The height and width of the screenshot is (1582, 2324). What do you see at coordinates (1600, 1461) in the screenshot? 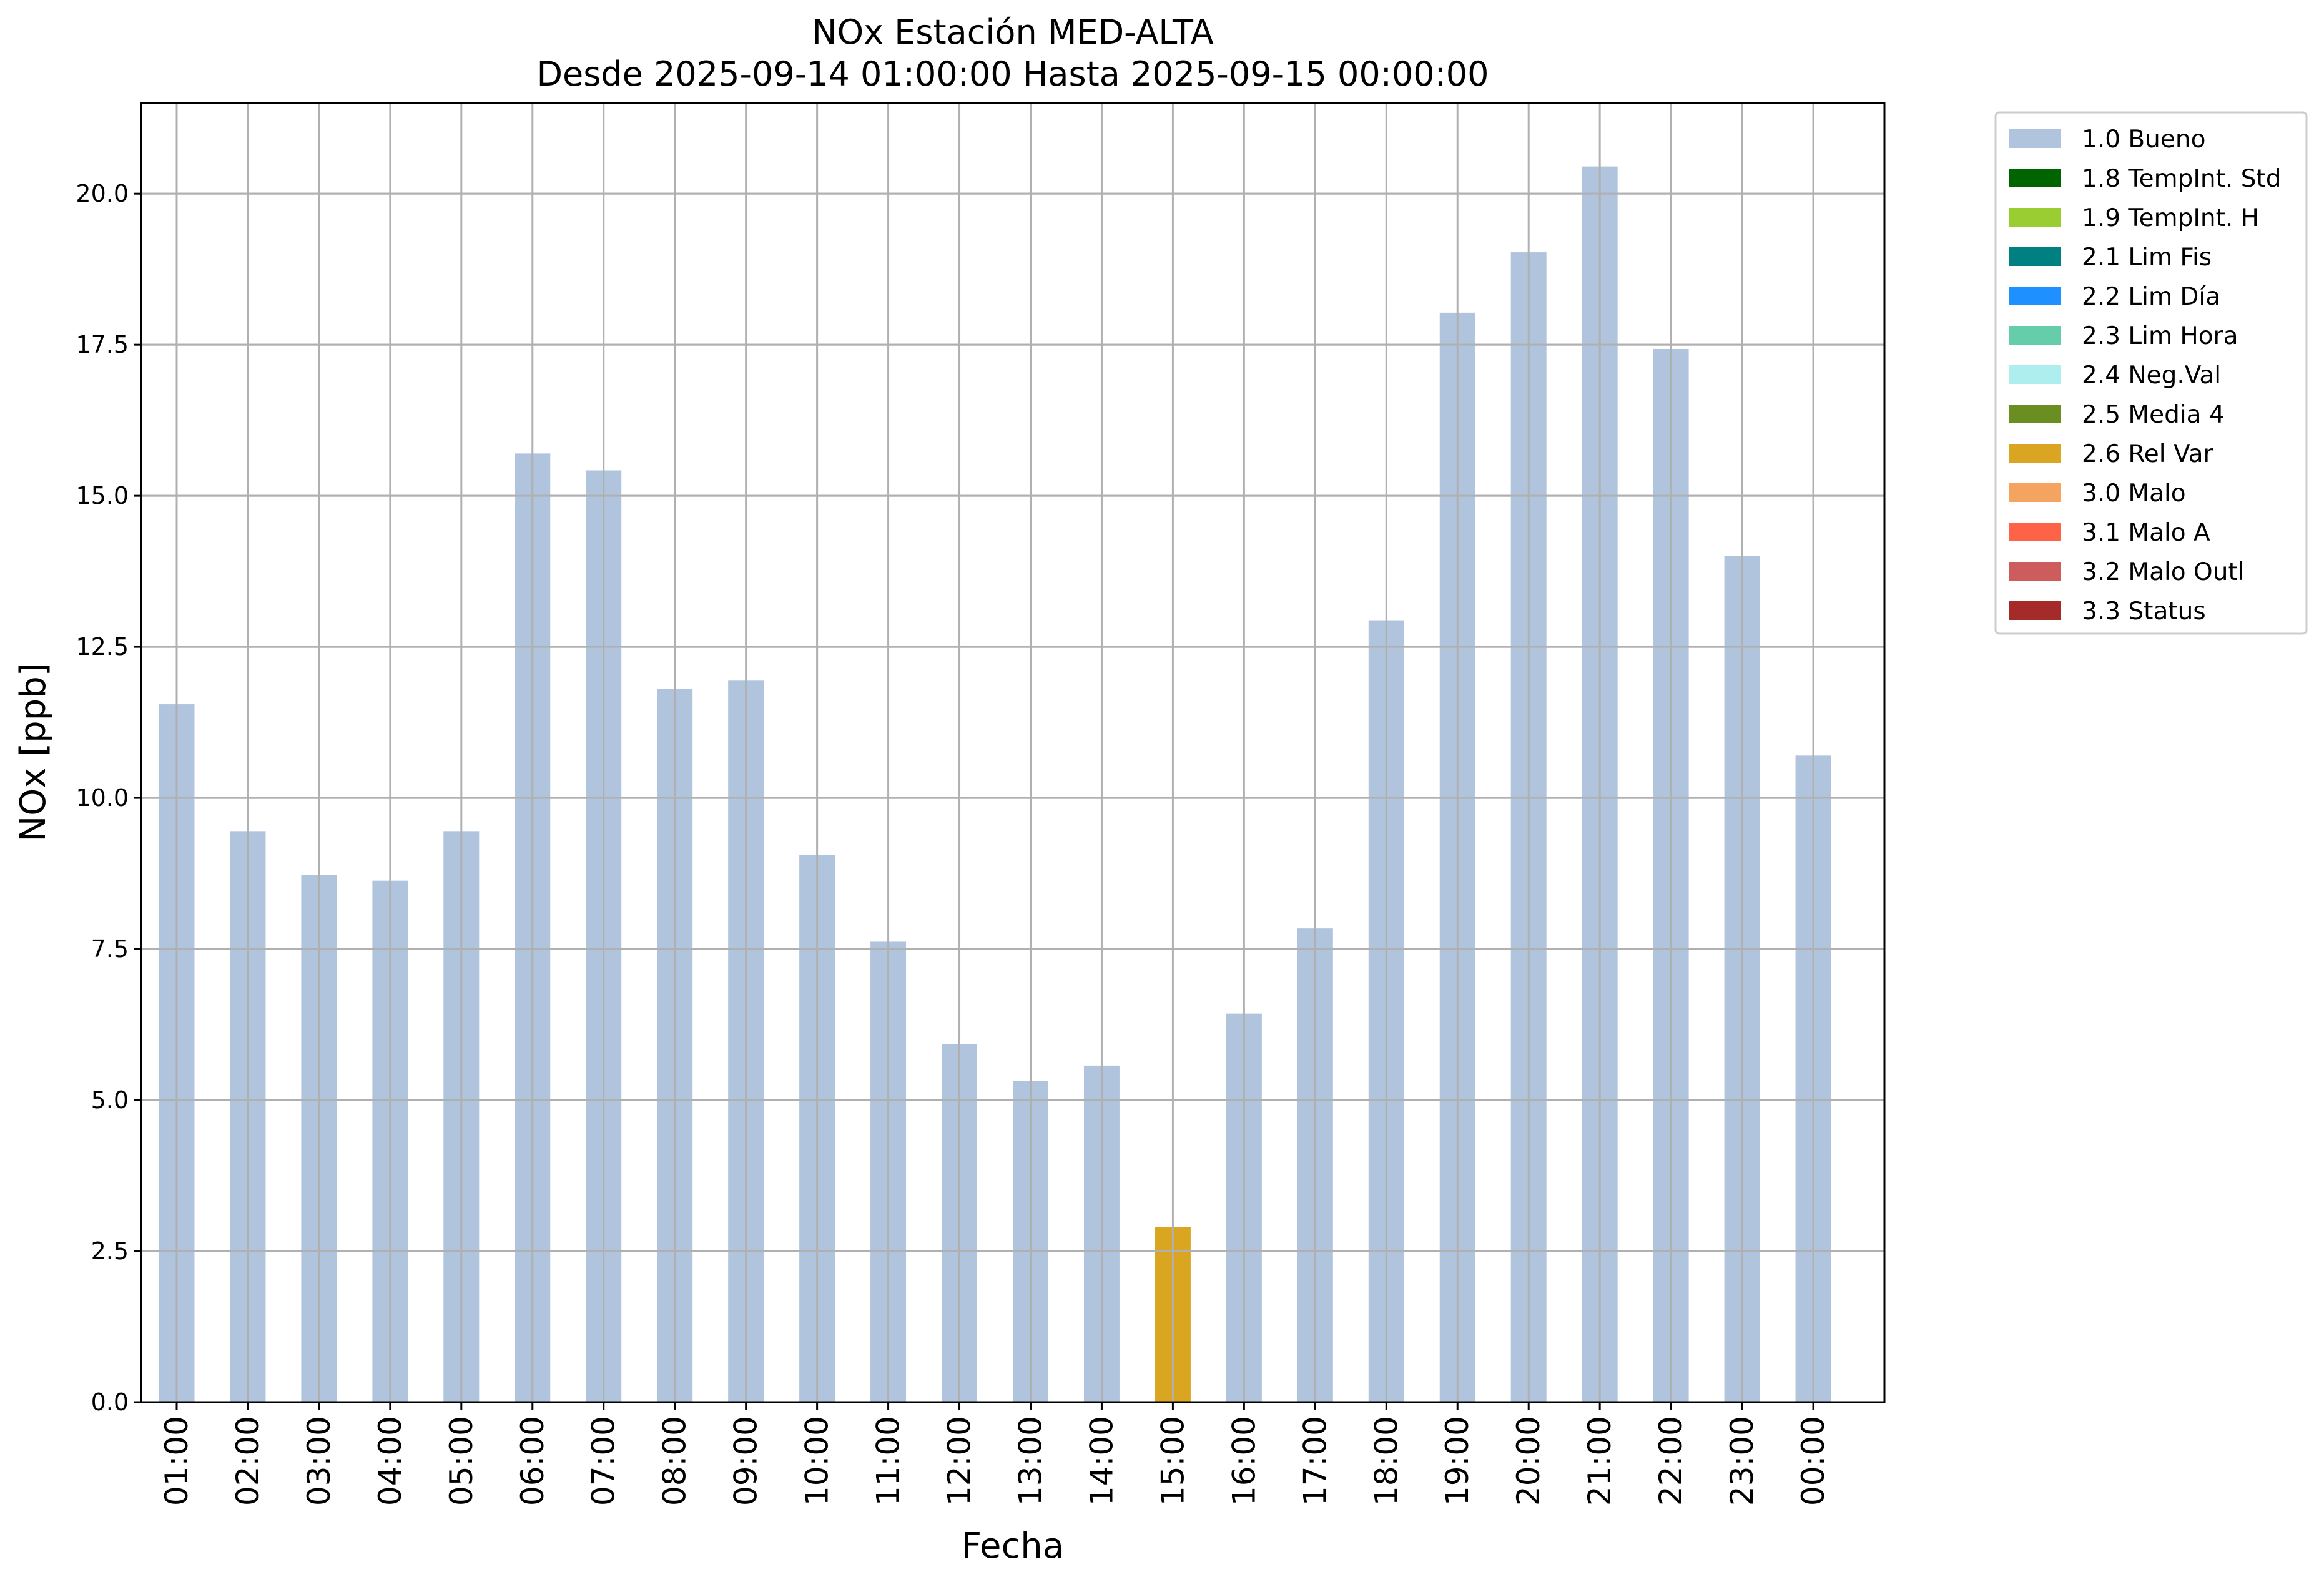
I see `x-tick-label: 21:00` at bounding box center [1600, 1461].